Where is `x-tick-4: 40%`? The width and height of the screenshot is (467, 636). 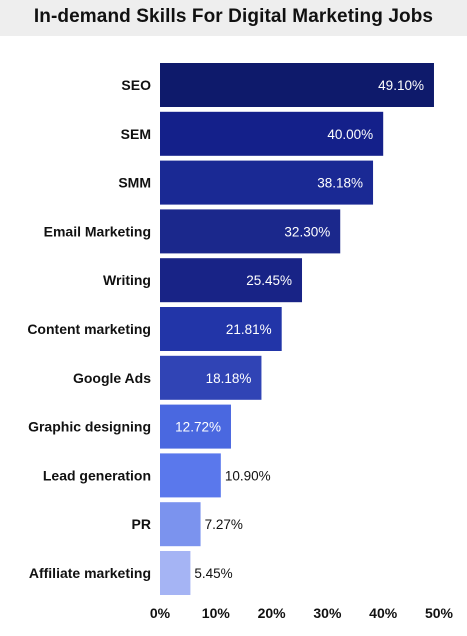
x-tick-4: 40% is located at coordinates (383, 613).